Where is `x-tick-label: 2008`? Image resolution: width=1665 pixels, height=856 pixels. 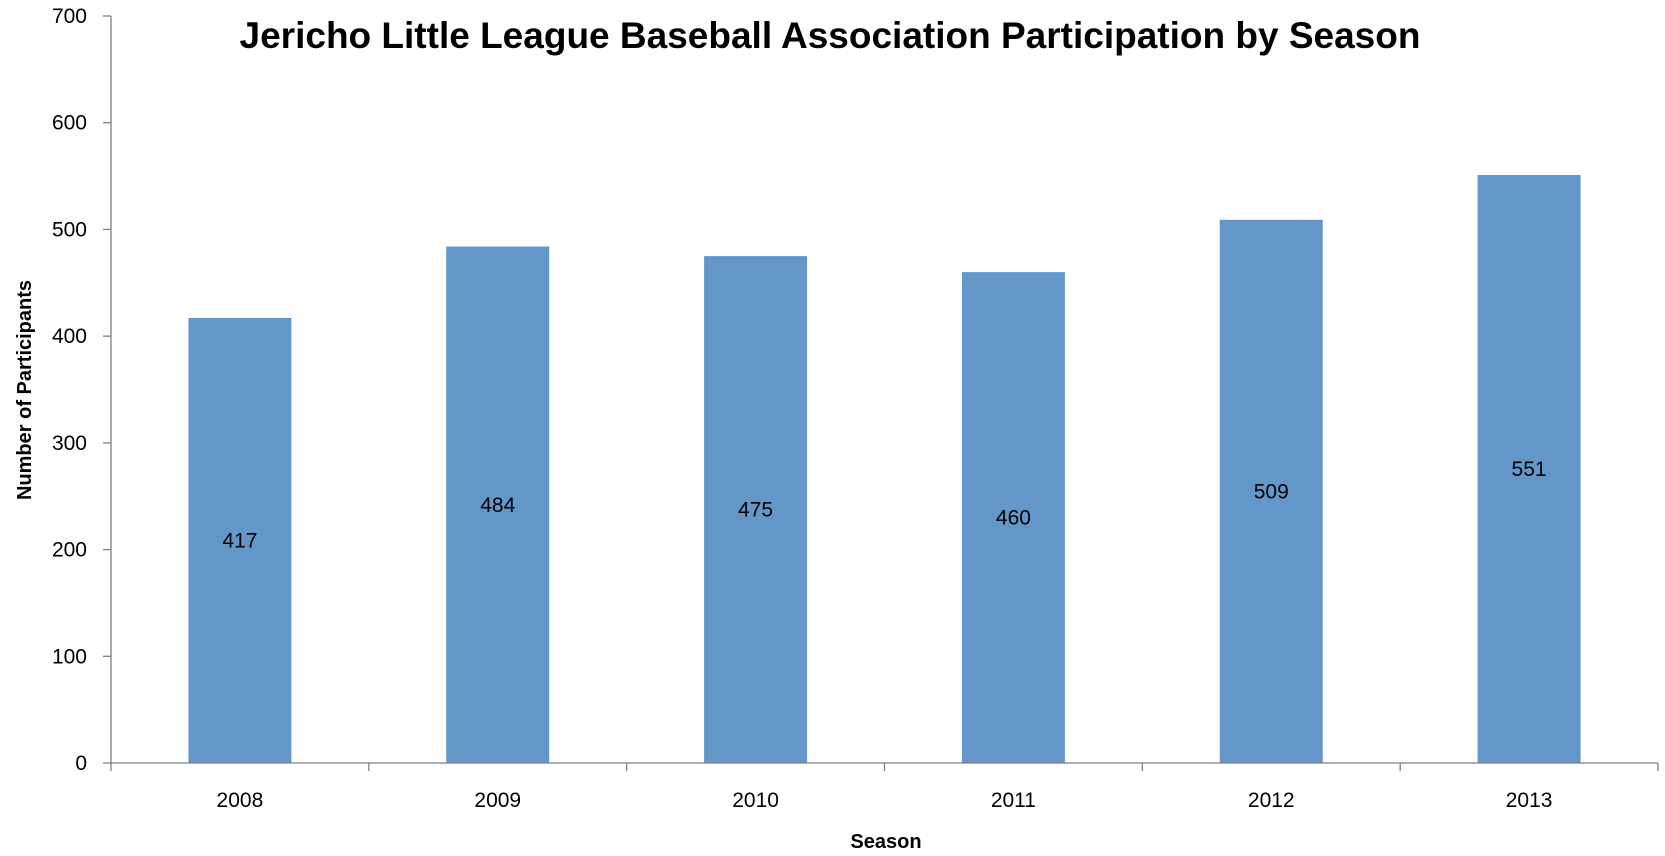 x-tick-label: 2008 is located at coordinates (240, 800).